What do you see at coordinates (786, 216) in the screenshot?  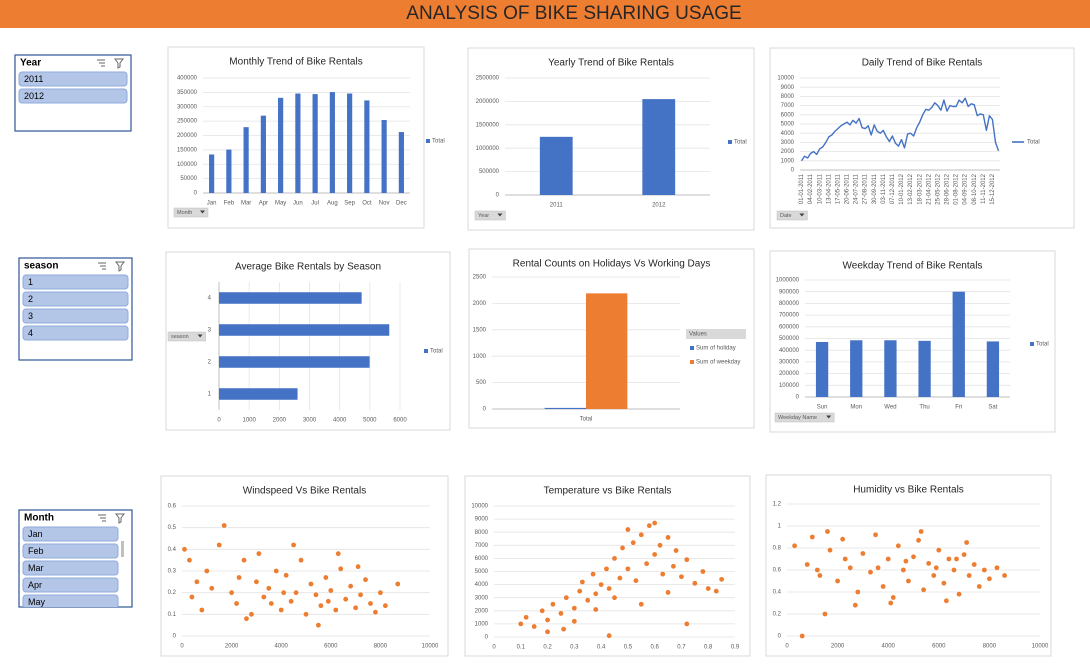 I see `field-button-label: Date` at bounding box center [786, 216].